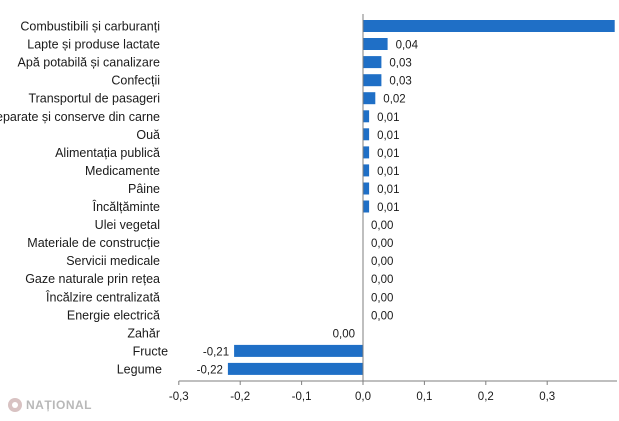  What do you see at coordinates (135, 81) in the screenshot?
I see `category-label: Confecții` at bounding box center [135, 81].